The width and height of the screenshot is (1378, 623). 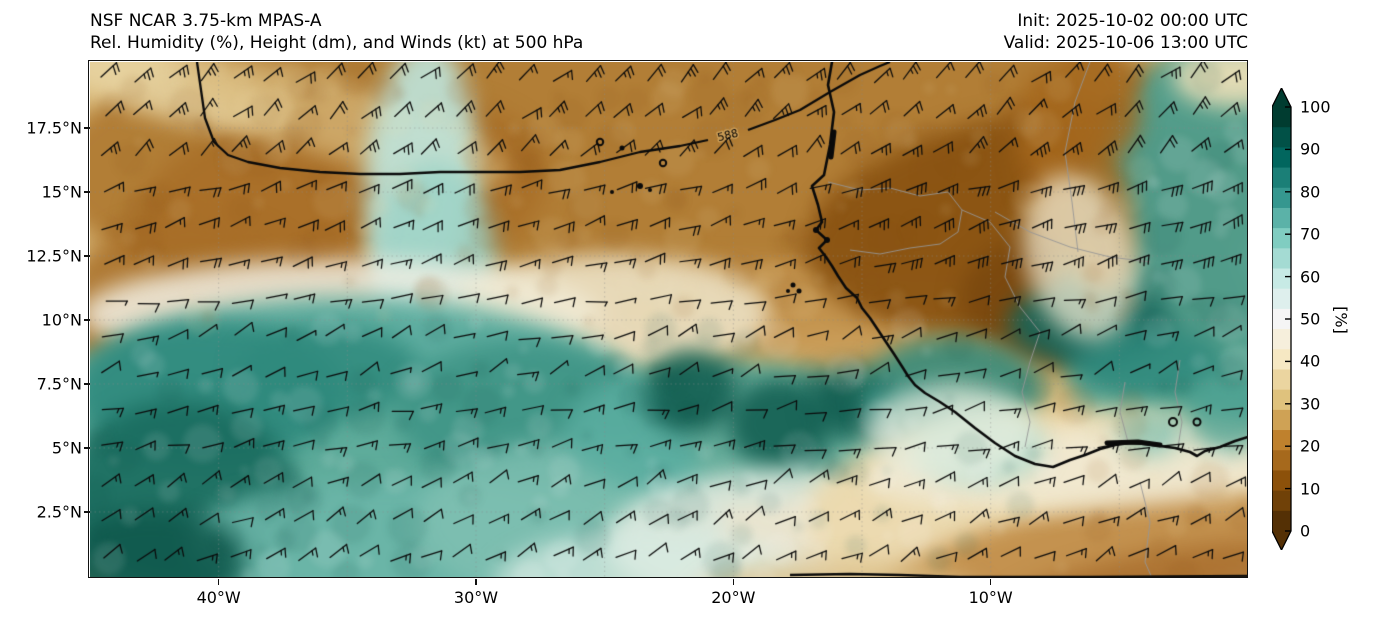 What do you see at coordinates (1132, 21) in the screenshot?
I see `init-time-label: Init: 2025-10-02 00:00 UTC` at bounding box center [1132, 21].